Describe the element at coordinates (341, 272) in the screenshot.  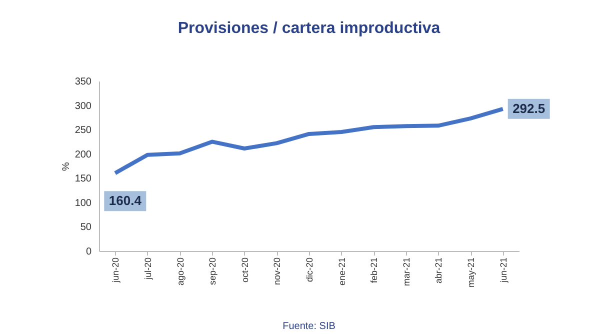
I see `x-tick-label: ene-21` at that location.